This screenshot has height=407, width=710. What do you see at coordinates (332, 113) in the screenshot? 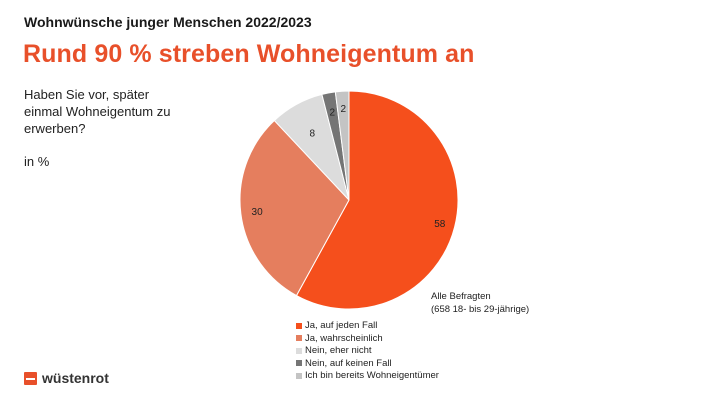
I see `data-label-4: 2` at bounding box center [332, 113].